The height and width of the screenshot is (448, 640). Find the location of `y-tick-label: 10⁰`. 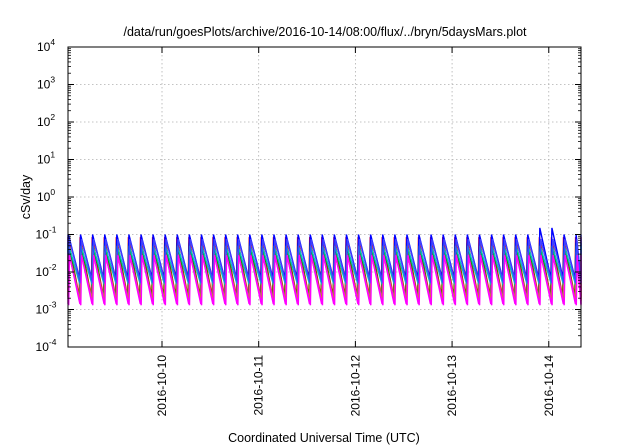

y-tick-label: 10⁰ is located at coordinates (46, 195).